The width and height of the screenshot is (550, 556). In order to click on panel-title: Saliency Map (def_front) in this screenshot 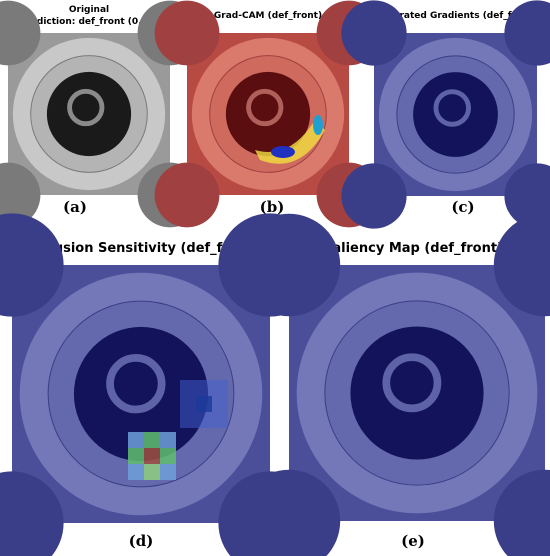, I will do `click(413, 248)`.